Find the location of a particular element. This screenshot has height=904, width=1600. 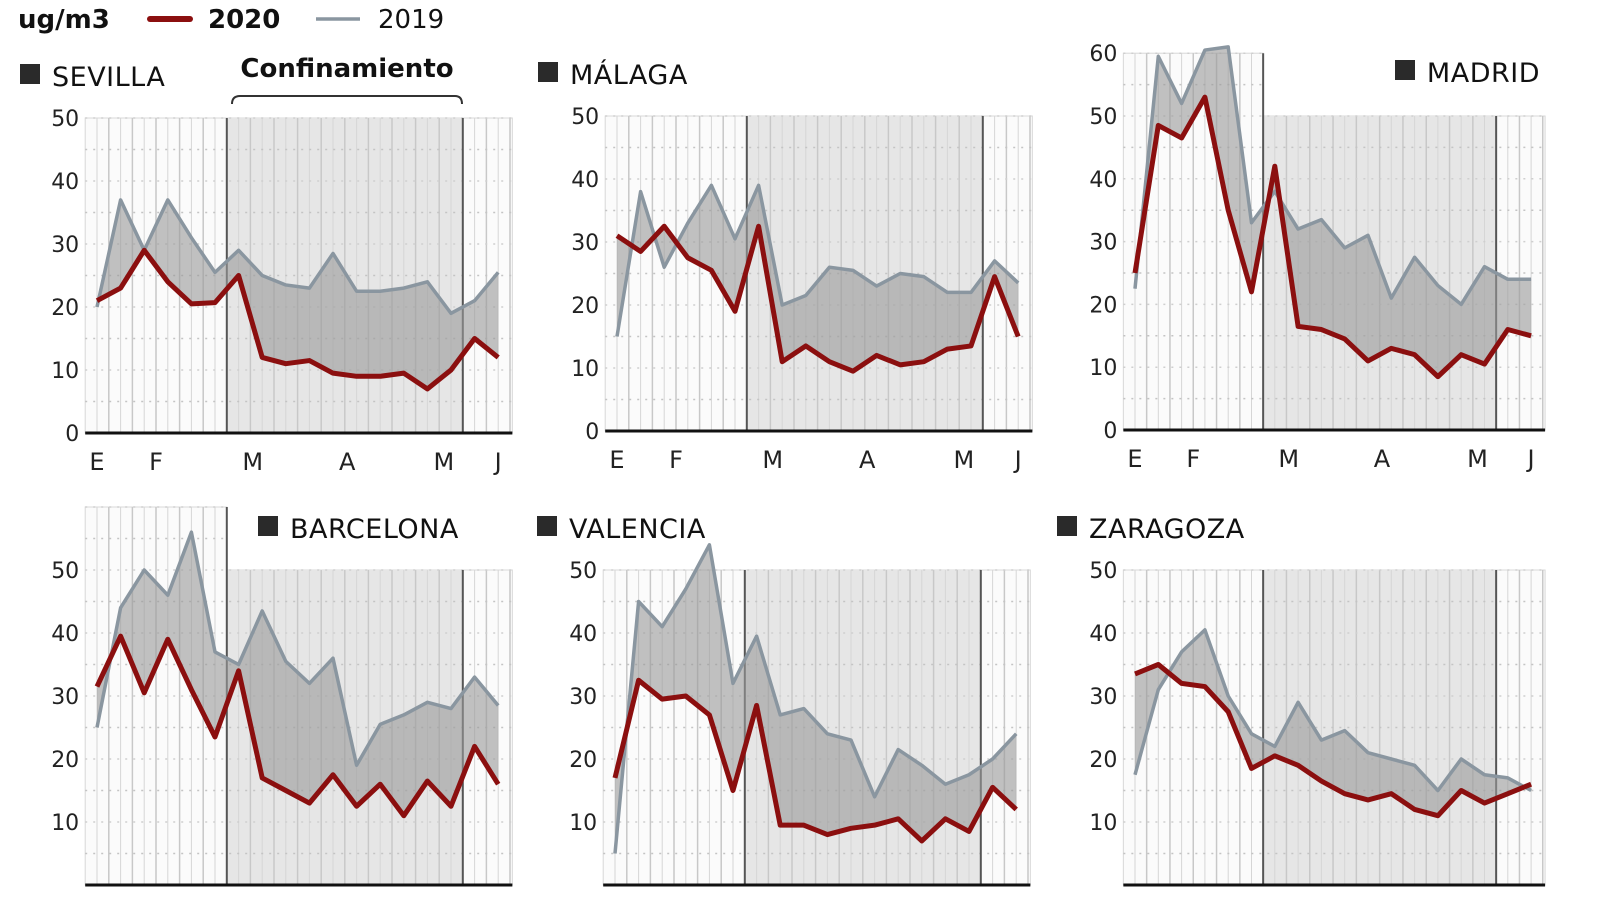

lockdown-bracket is located at coordinates (347, 100).